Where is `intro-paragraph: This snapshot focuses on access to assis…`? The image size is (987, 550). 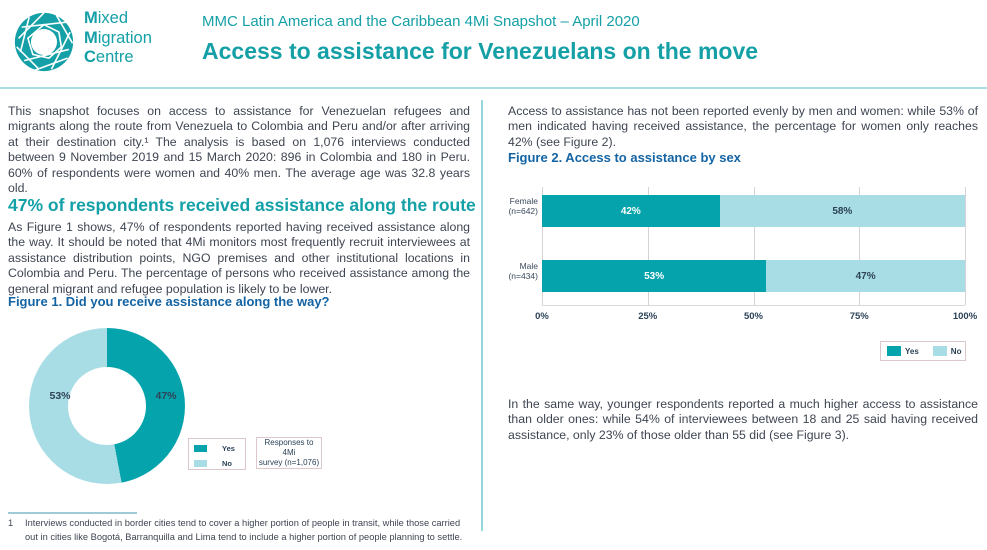
intro-paragraph: This snapshot focuses on access to assis… is located at coordinates (239, 150).